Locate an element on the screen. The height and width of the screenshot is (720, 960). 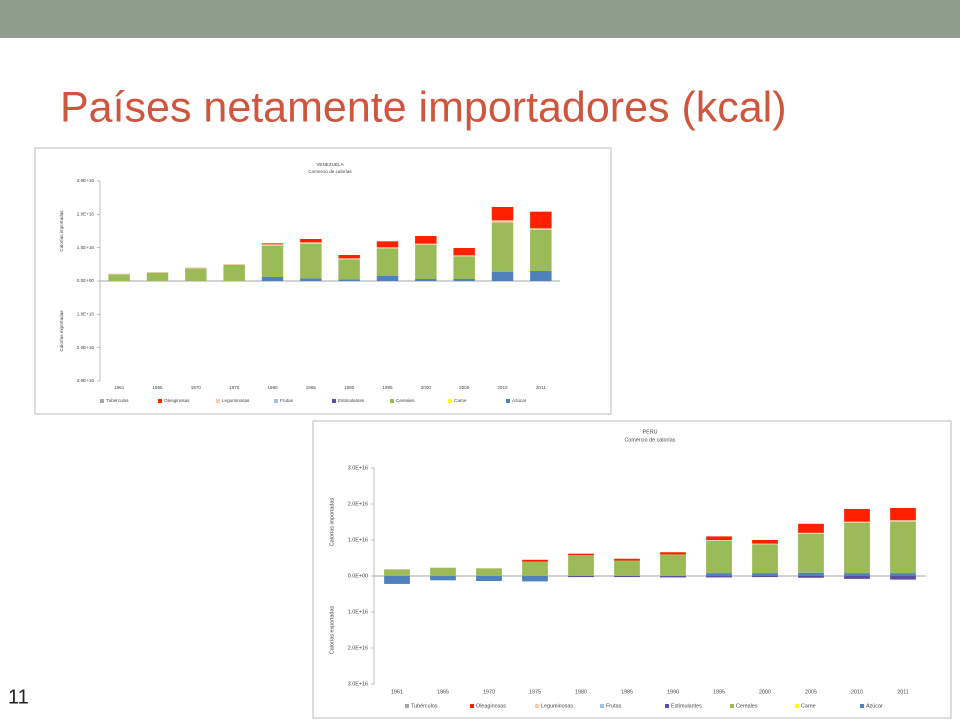
legend-label: Estimulantes is located at coordinates (351, 400).